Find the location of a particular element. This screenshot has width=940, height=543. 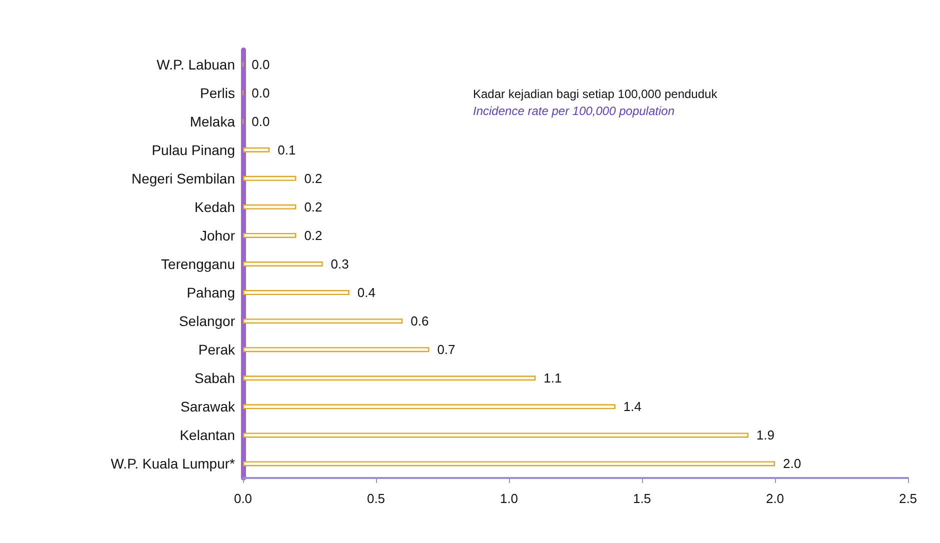

y-tick-label: W.P. Labuan is located at coordinates (195, 64).